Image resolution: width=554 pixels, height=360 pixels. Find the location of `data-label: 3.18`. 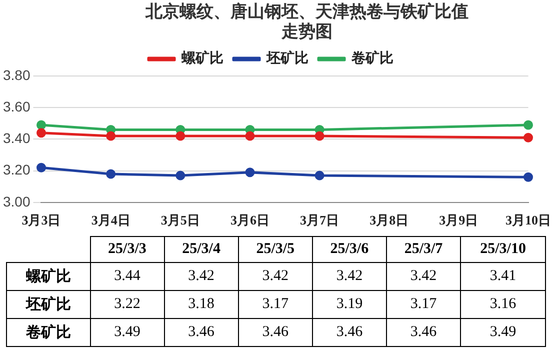

data-label: 3.18 is located at coordinates (201, 304).